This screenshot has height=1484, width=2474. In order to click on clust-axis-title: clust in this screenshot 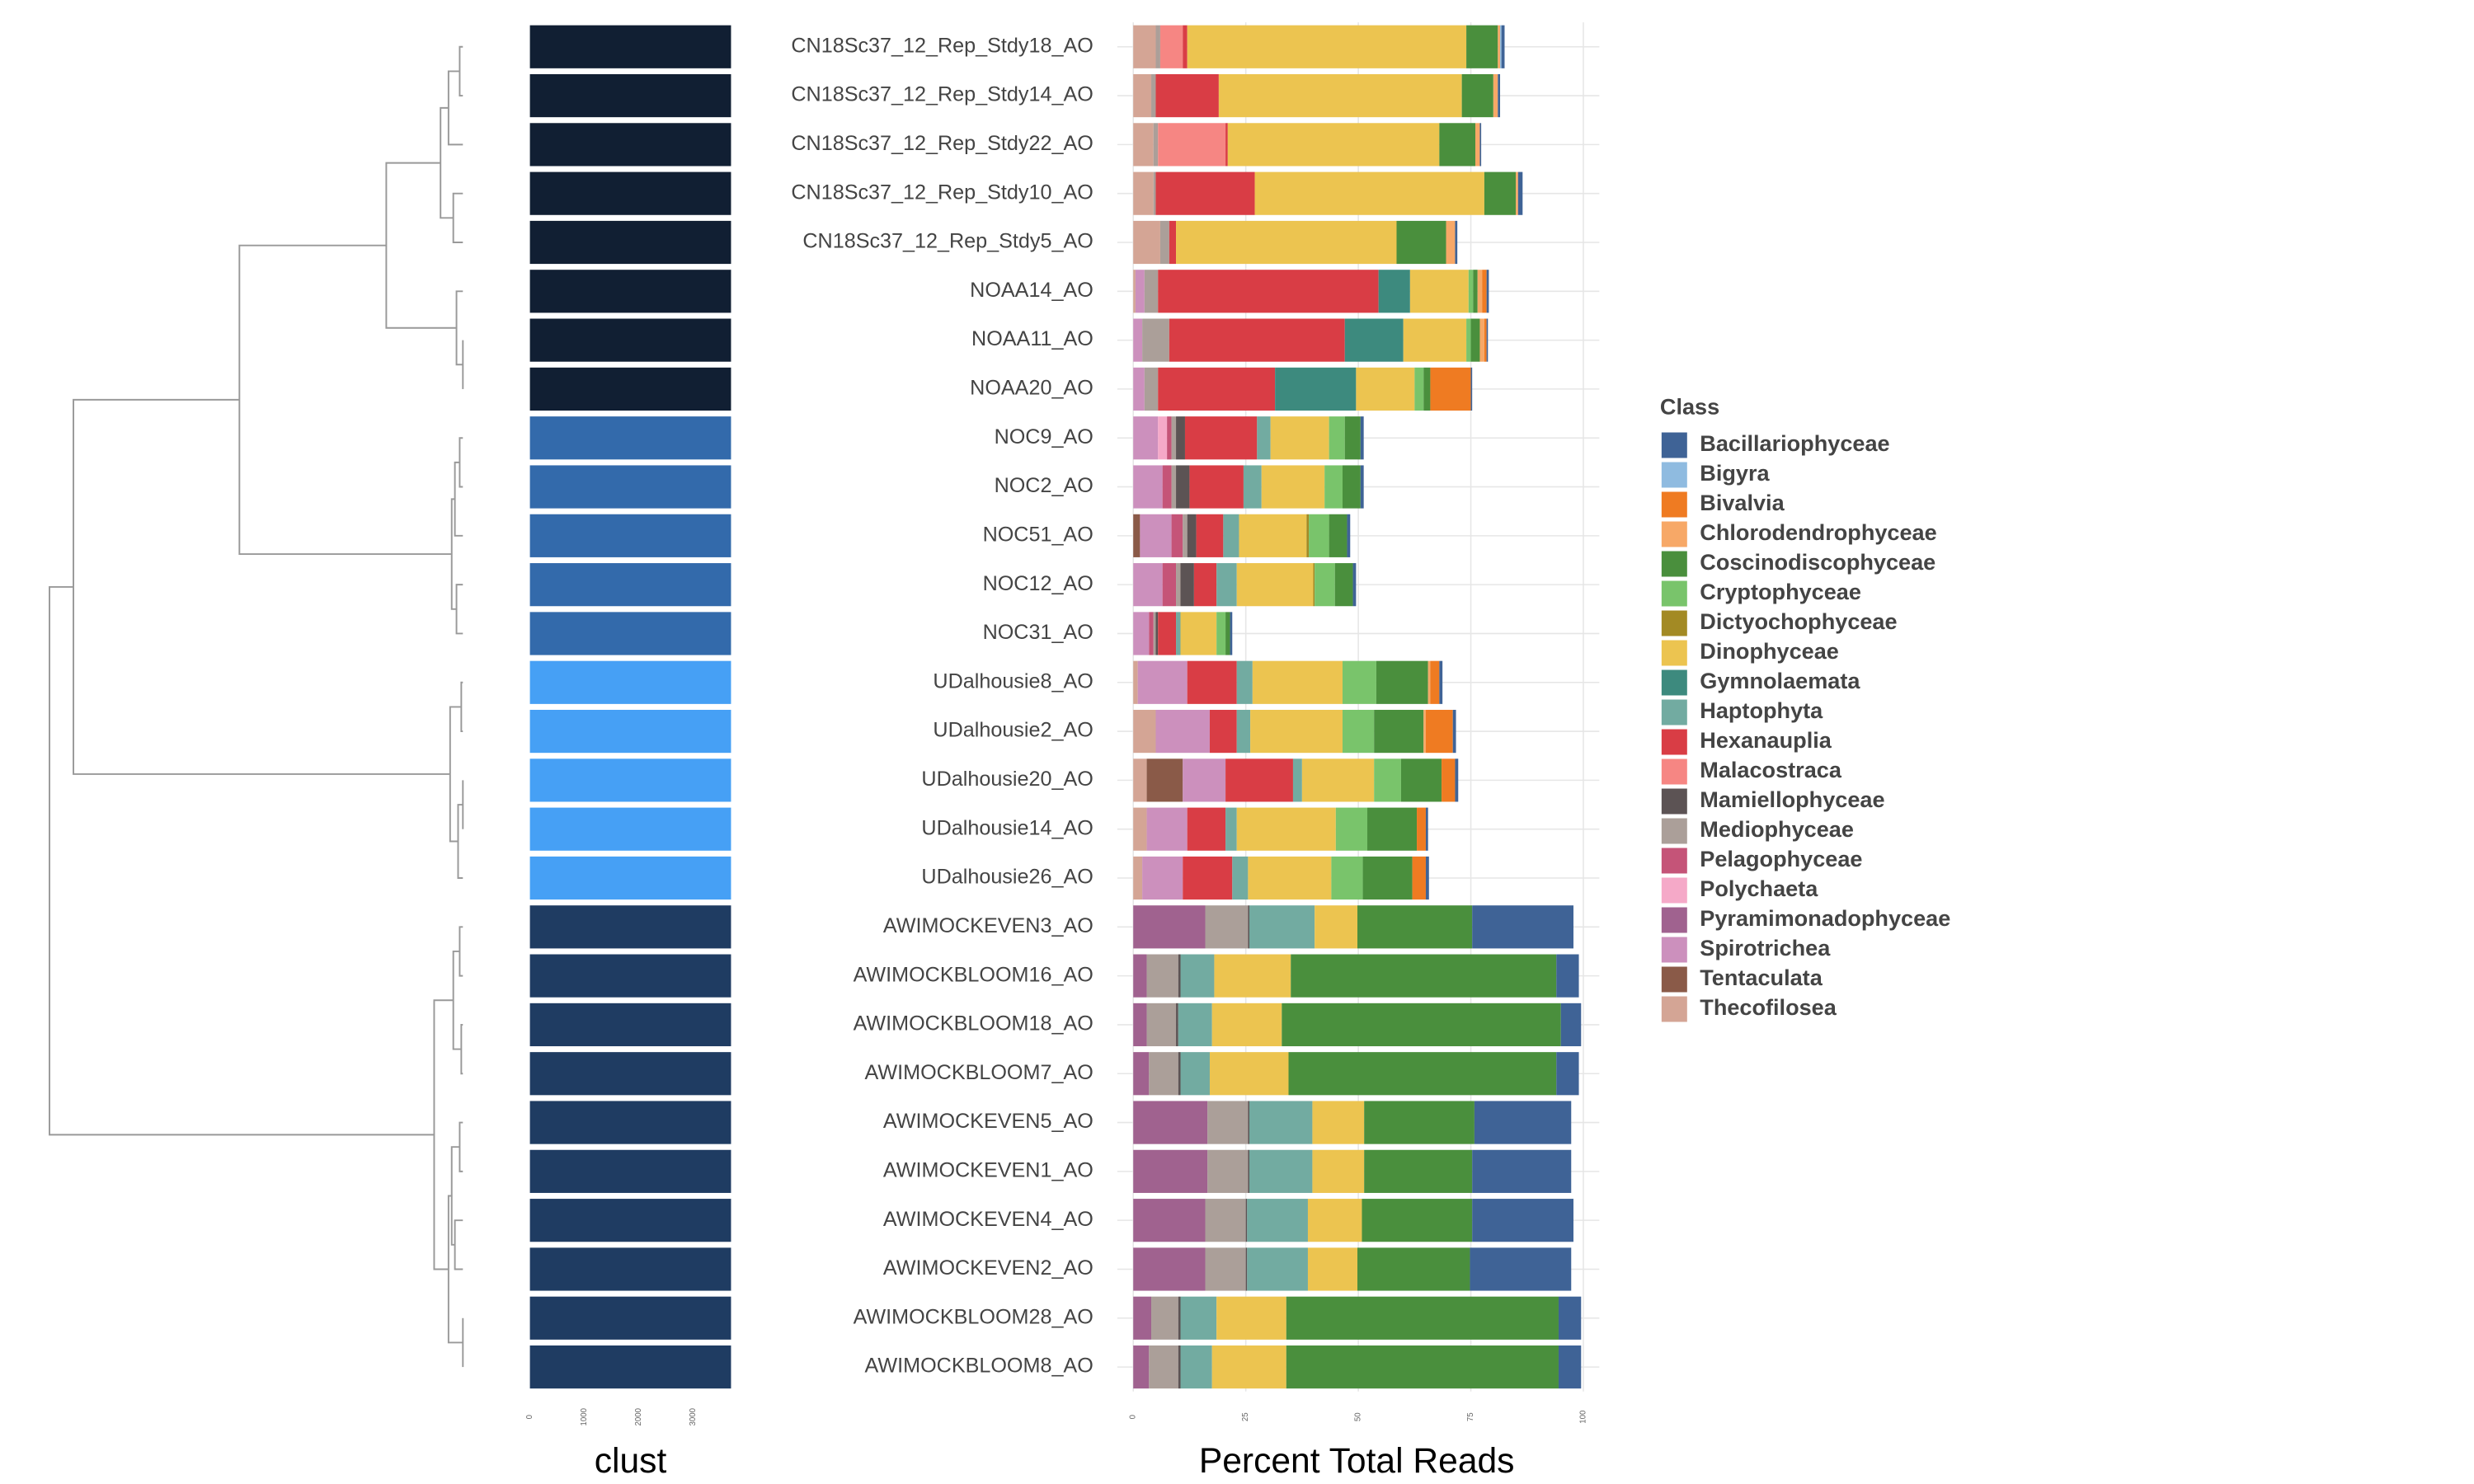, I will do `click(631, 1461)`.